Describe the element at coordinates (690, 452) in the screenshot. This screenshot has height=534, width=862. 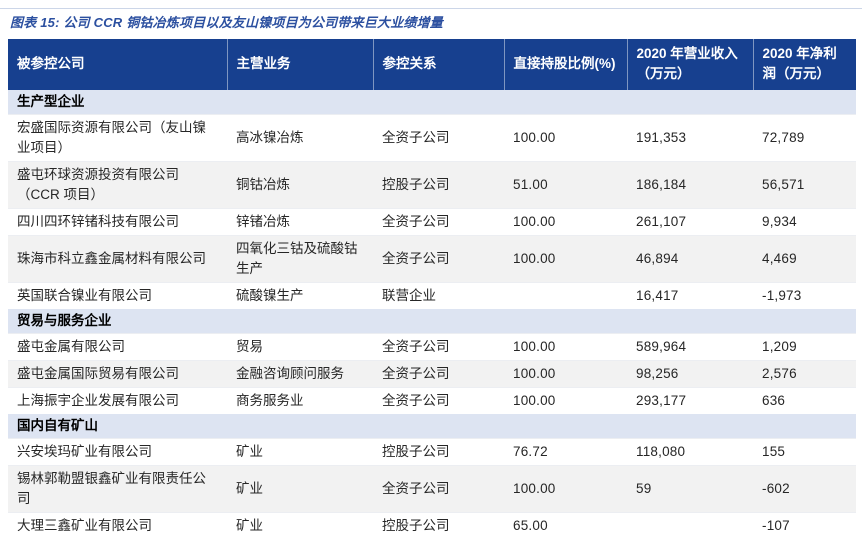
I see `cell-revenue: 118,080` at that location.